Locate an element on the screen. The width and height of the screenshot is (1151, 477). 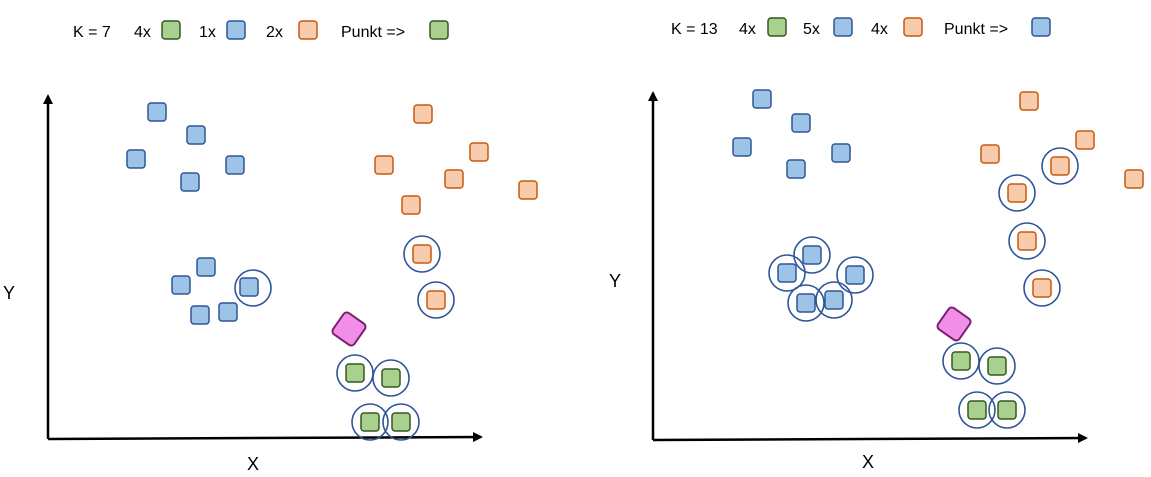
legend-k13: K = 13 4x 5x 4x Punkt => is located at coordinates (861, 27).